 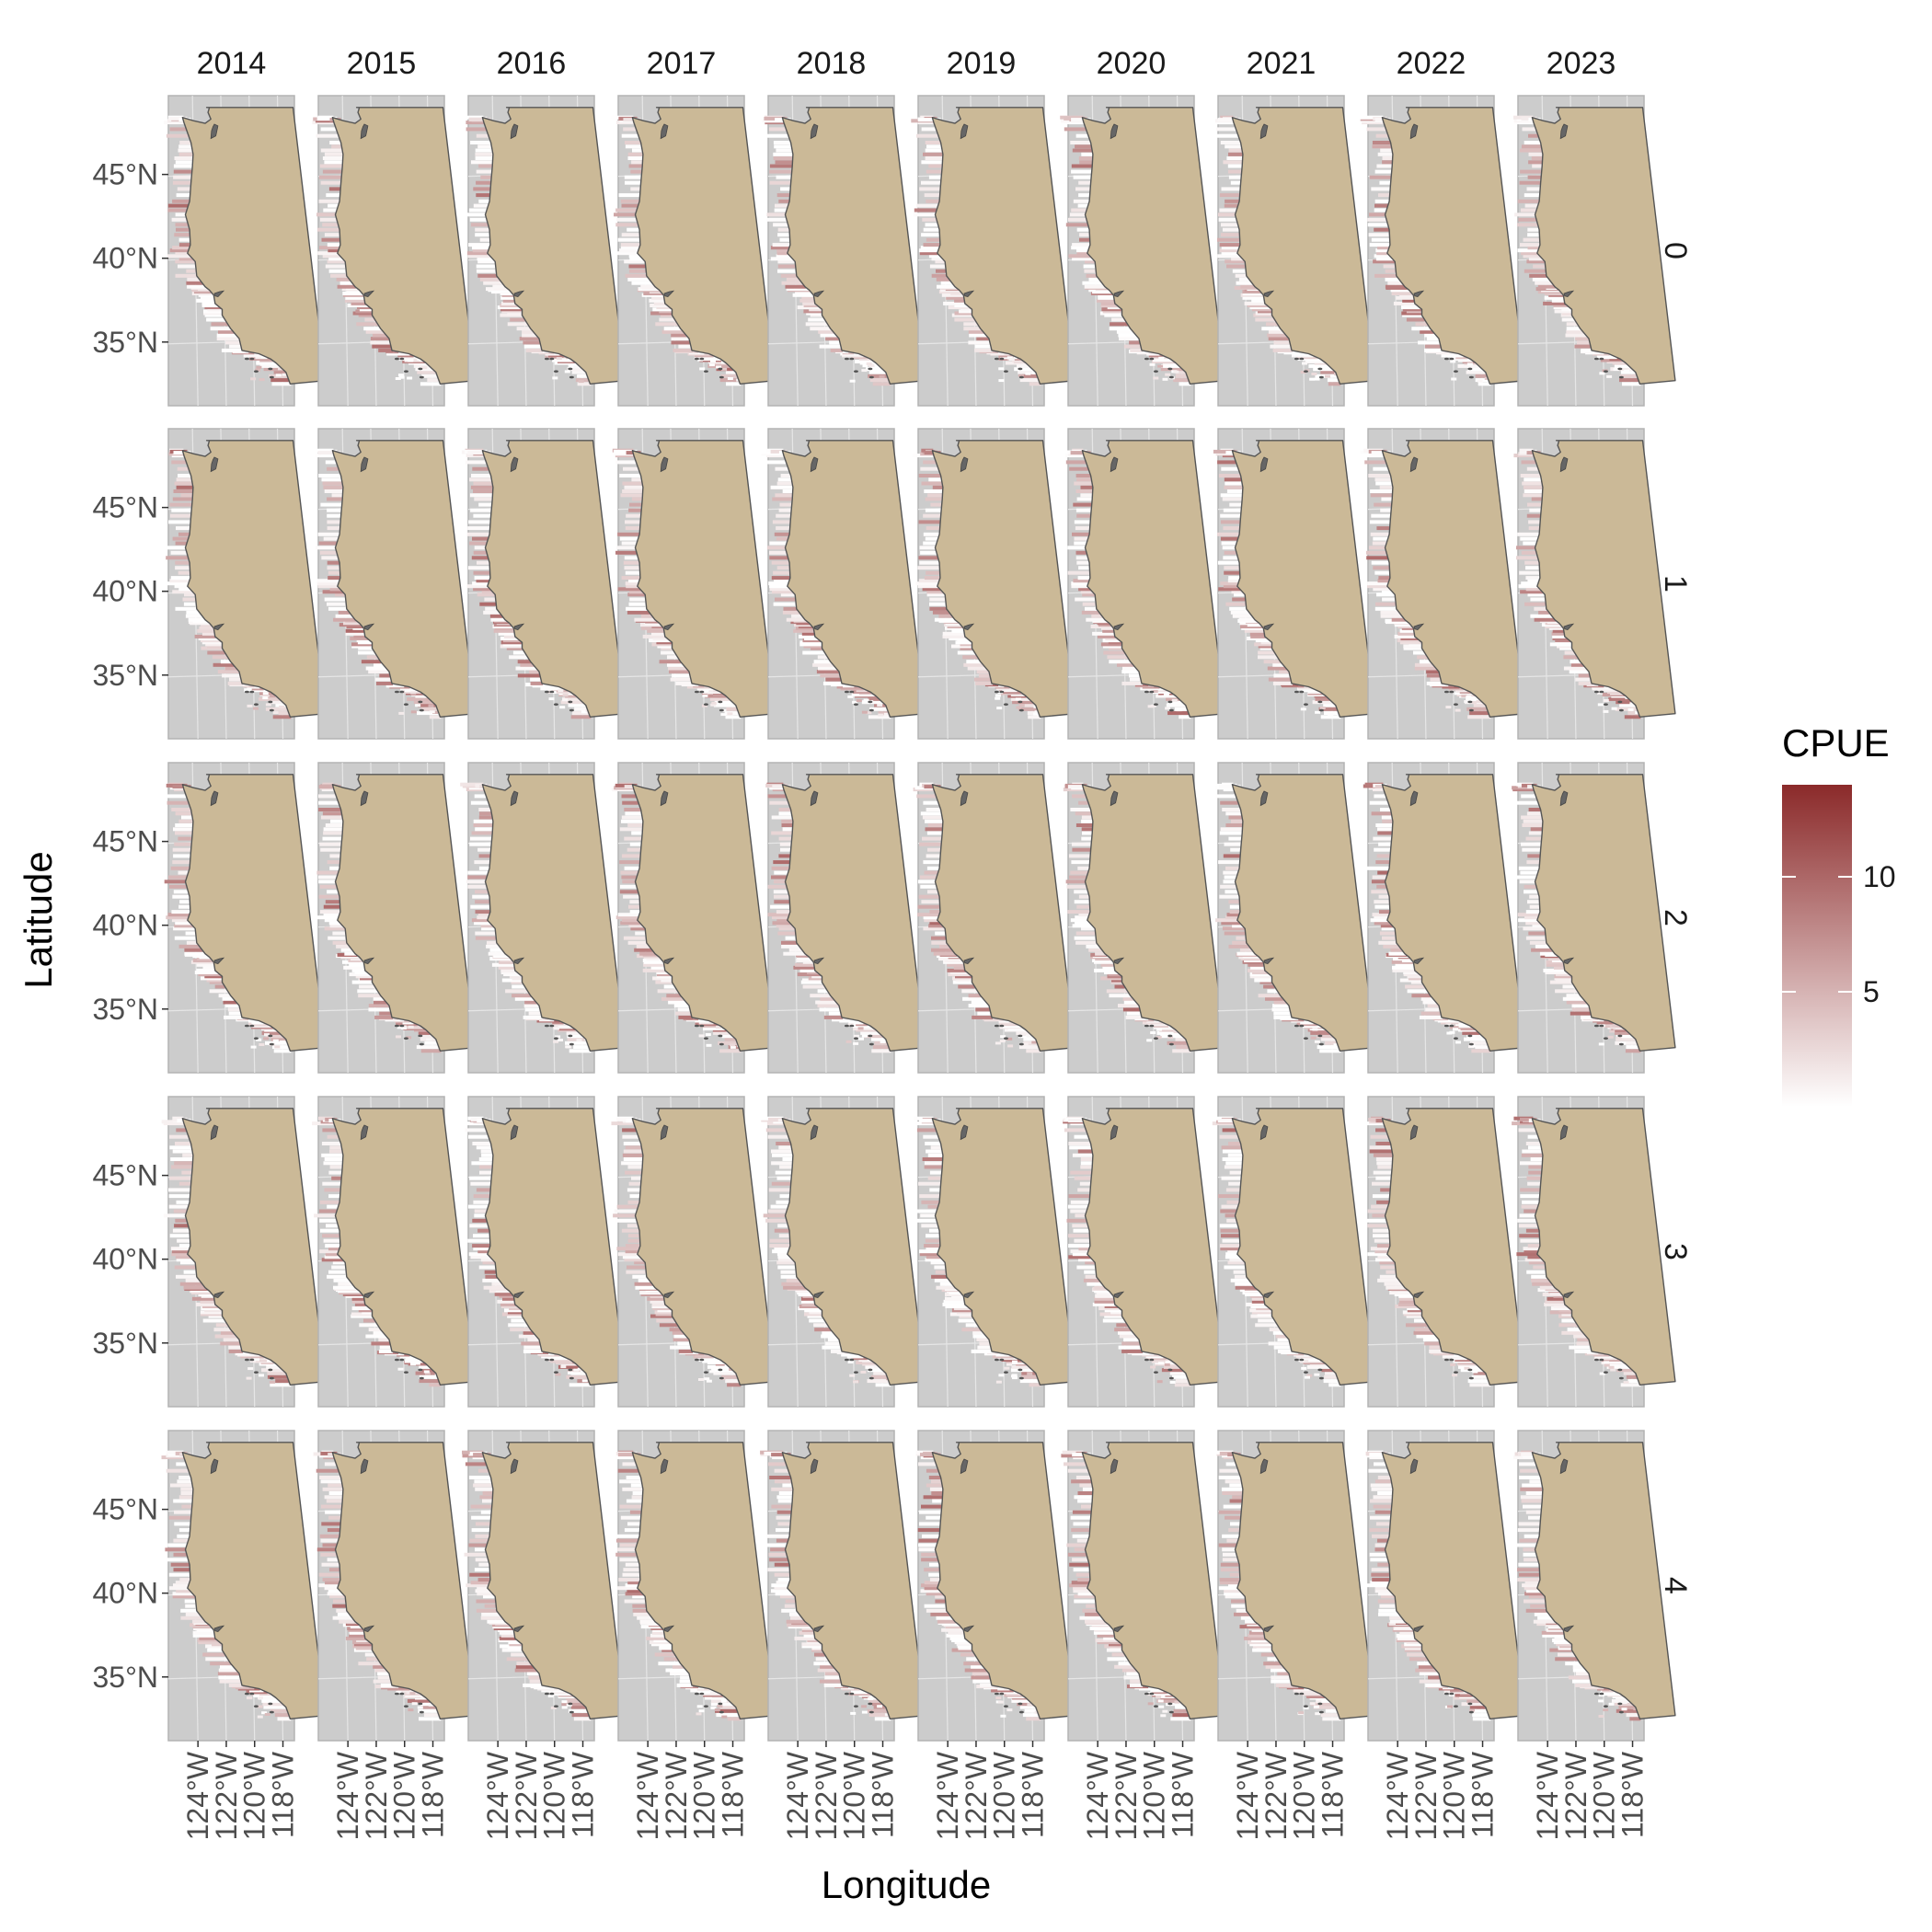 What do you see at coordinates (1419, 1295) in the screenshot?
I see `san-francisco-bay` at bounding box center [1419, 1295].